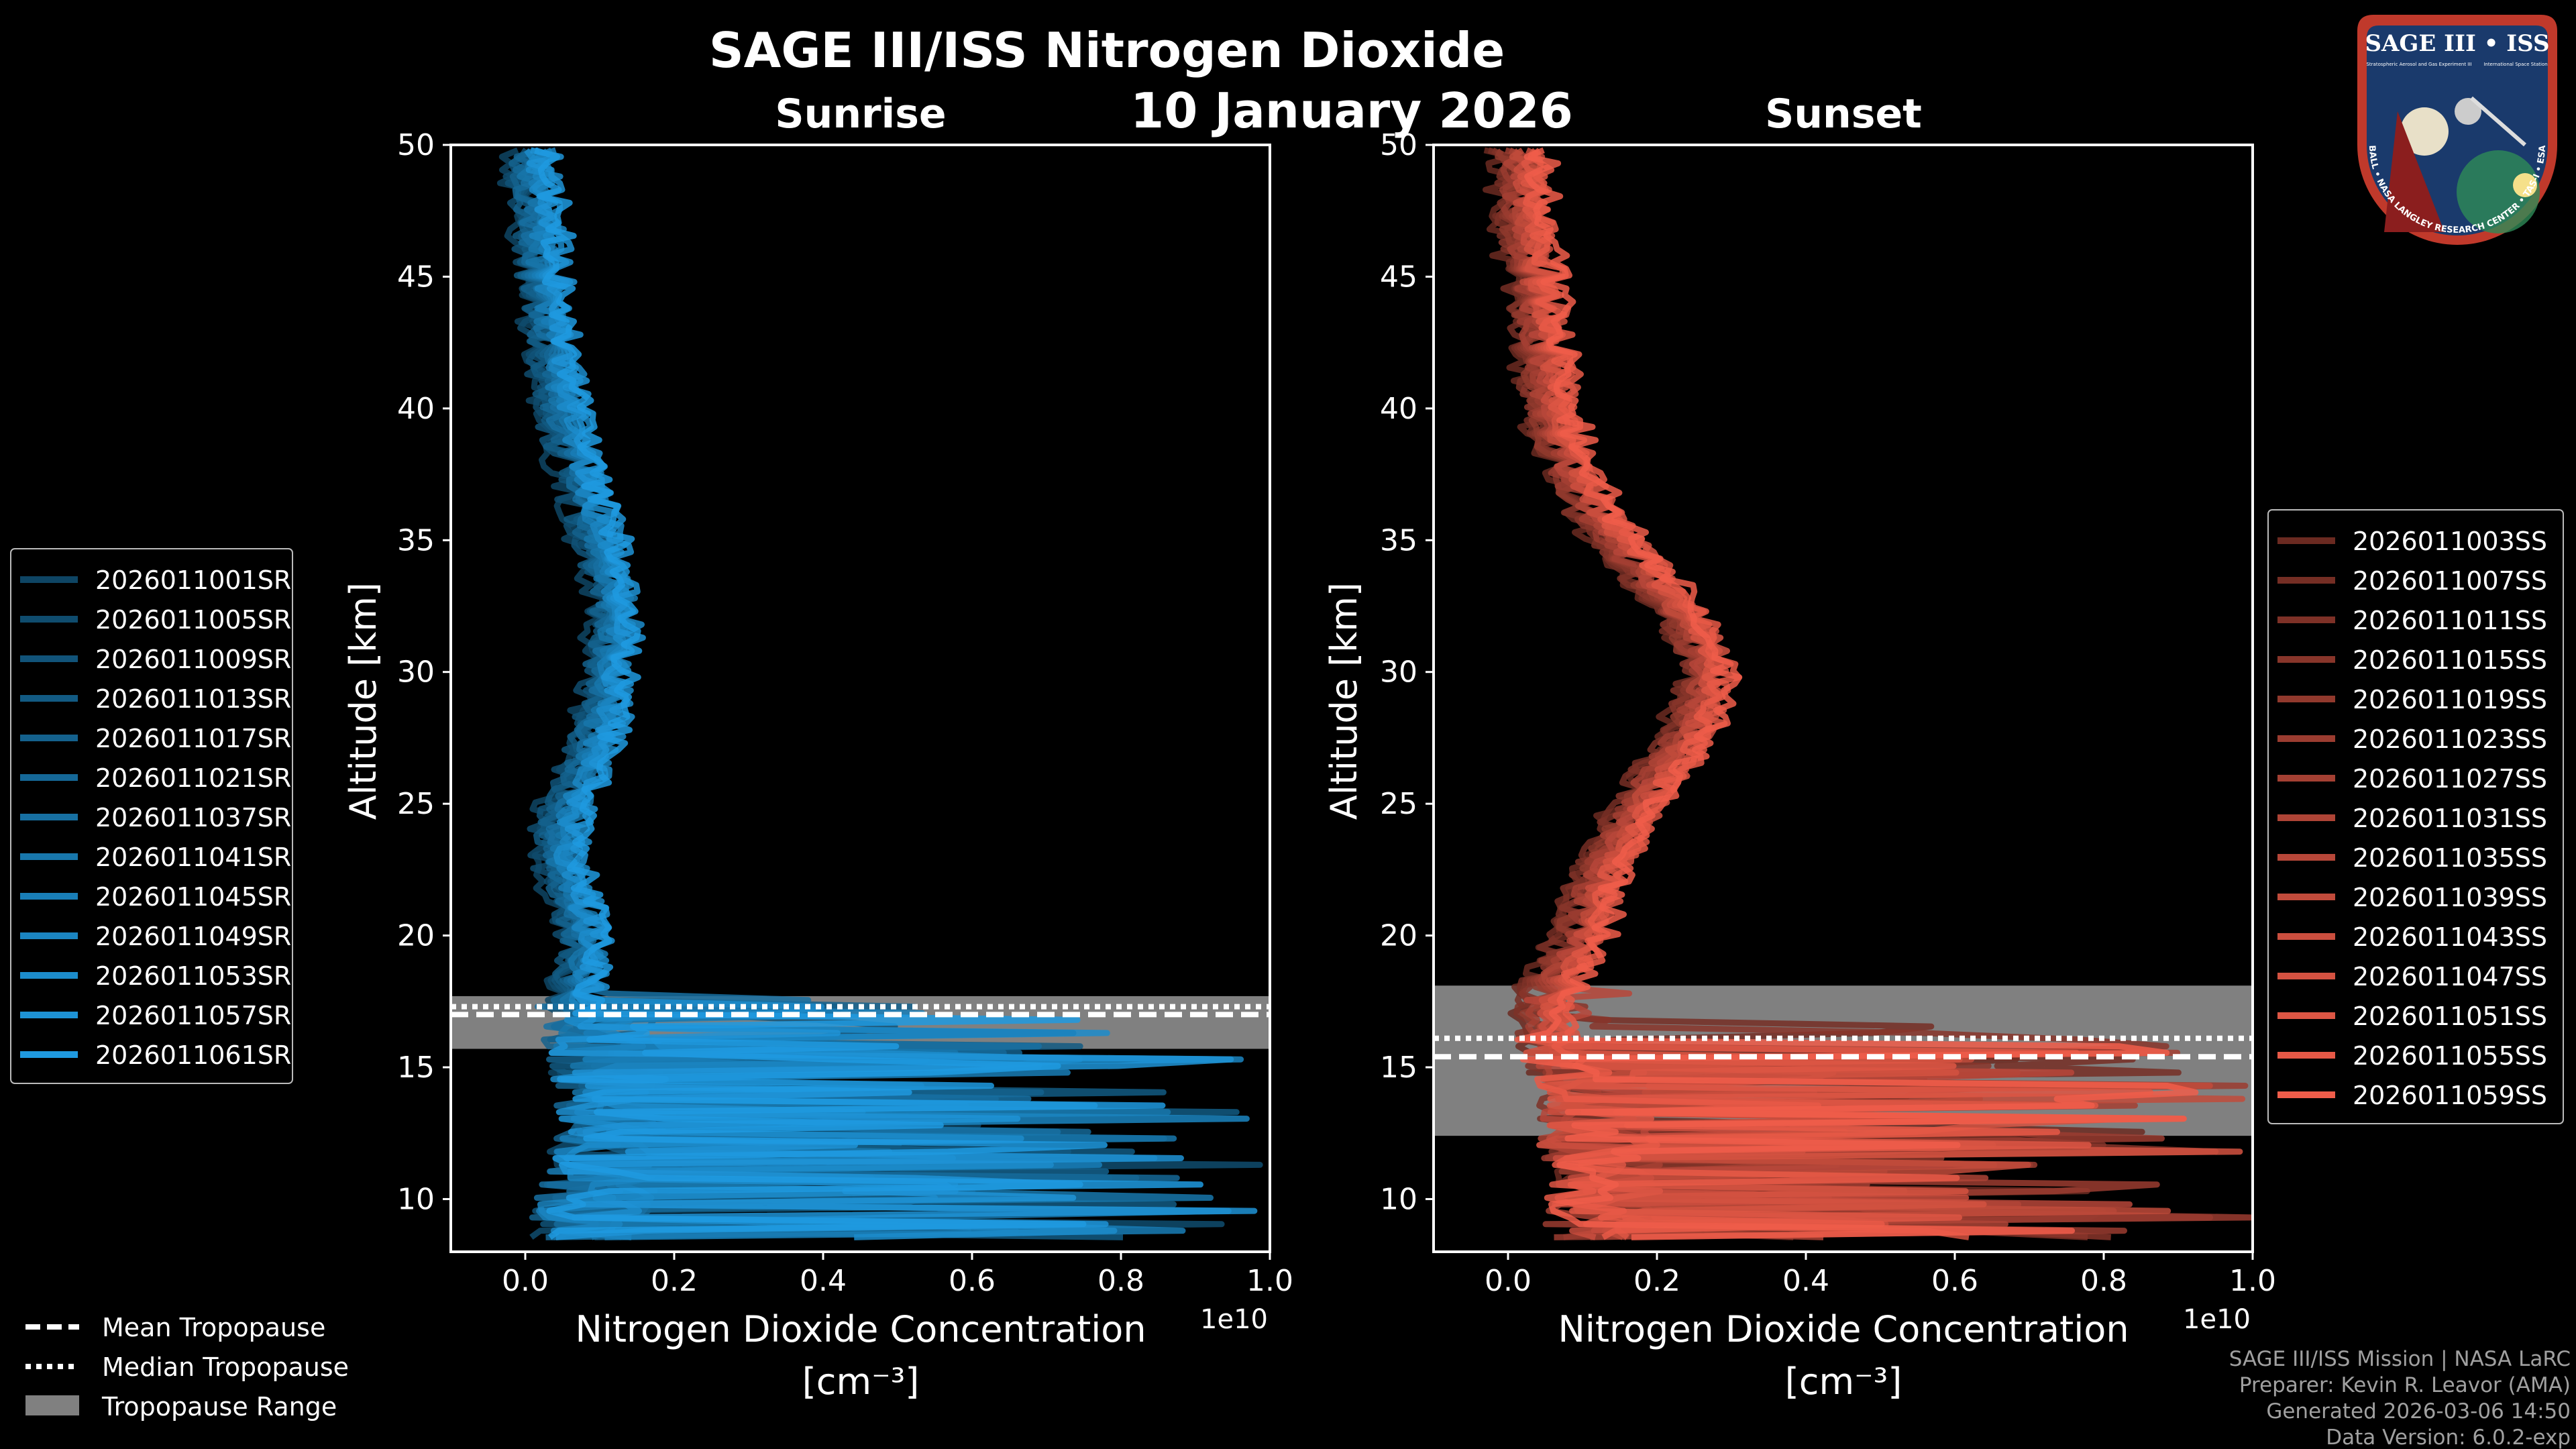 This screenshot has width=2576, height=1449. Describe the element at coordinates (2448, 1437) in the screenshot. I see `footer-line-4: Data Version: 6.0.2-exp` at that location.